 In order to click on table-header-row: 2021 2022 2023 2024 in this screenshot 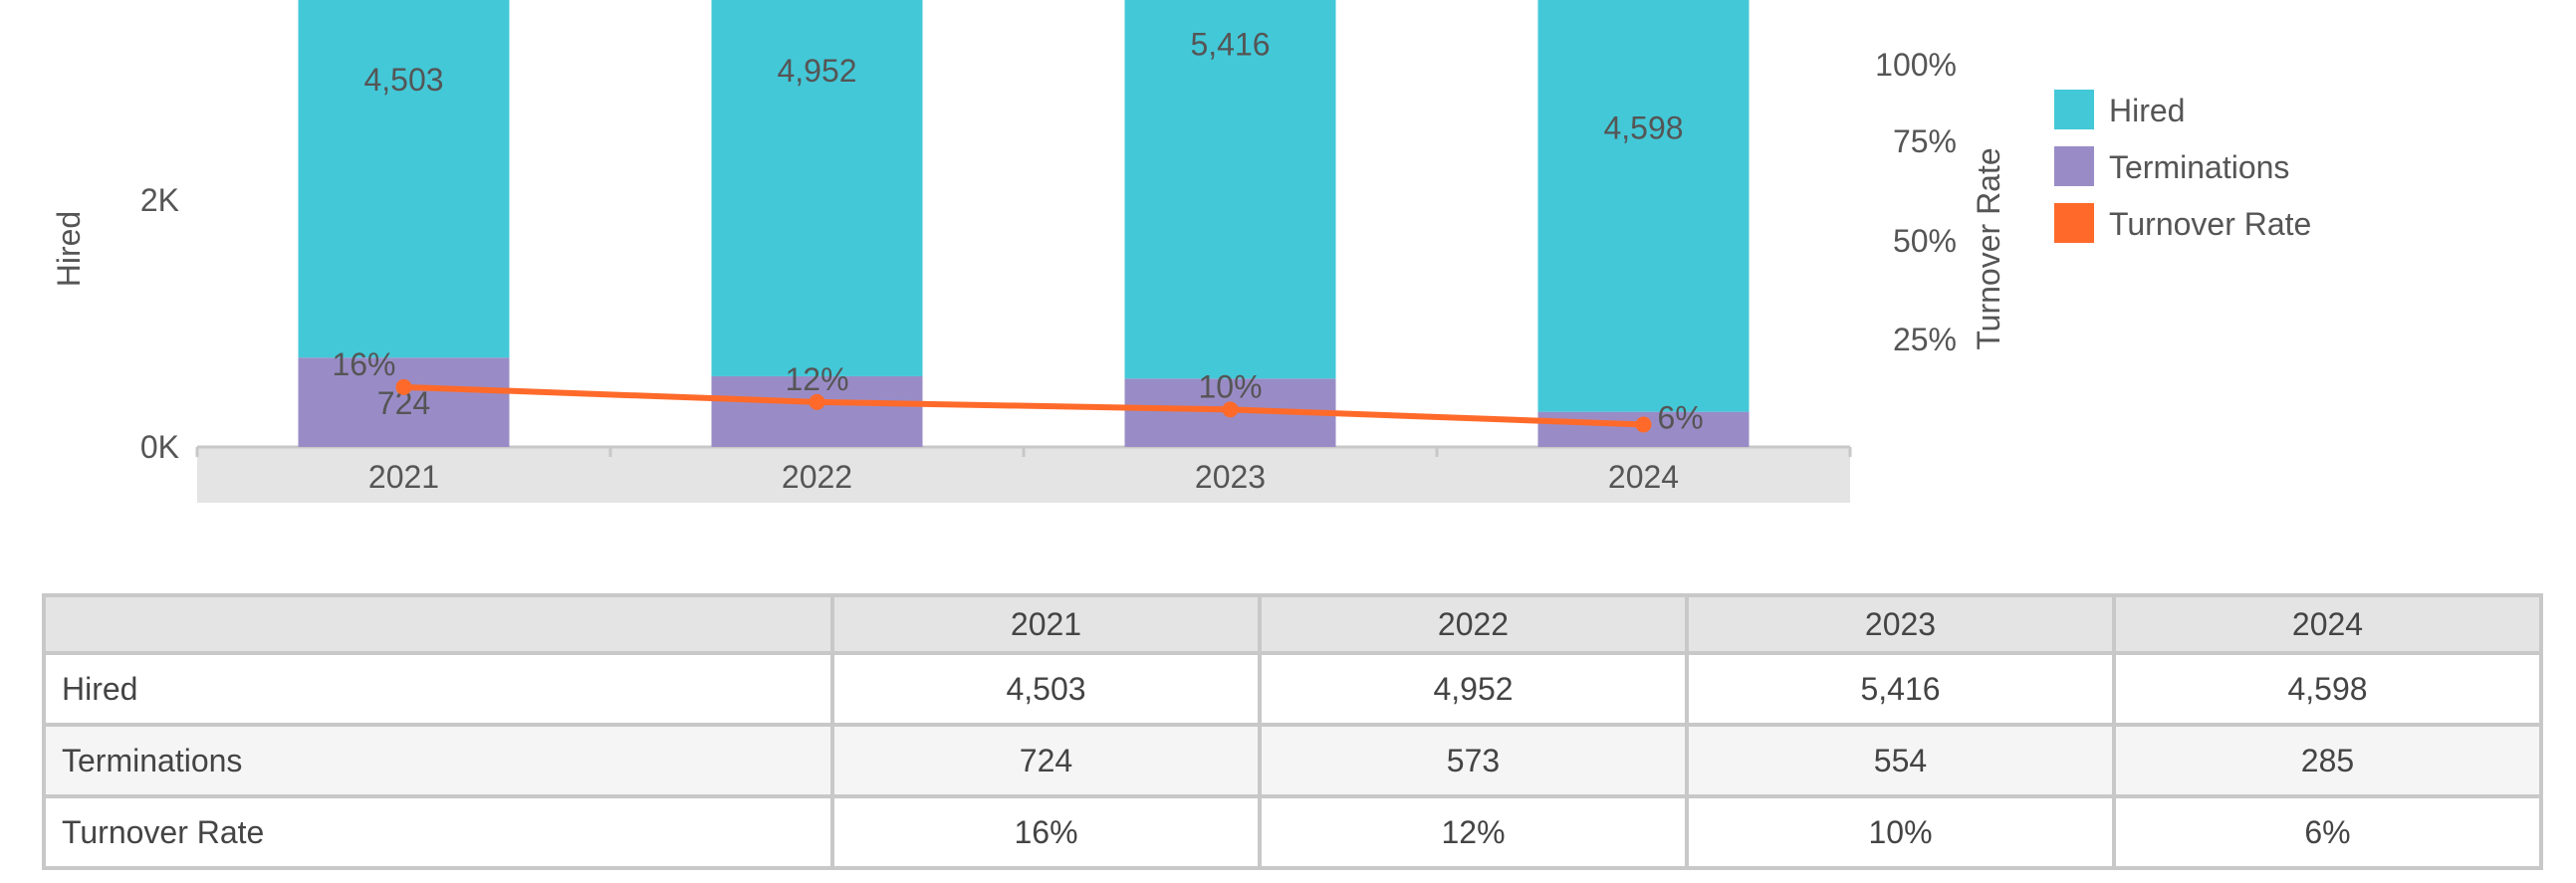, I will do `click(1292, 624)`.